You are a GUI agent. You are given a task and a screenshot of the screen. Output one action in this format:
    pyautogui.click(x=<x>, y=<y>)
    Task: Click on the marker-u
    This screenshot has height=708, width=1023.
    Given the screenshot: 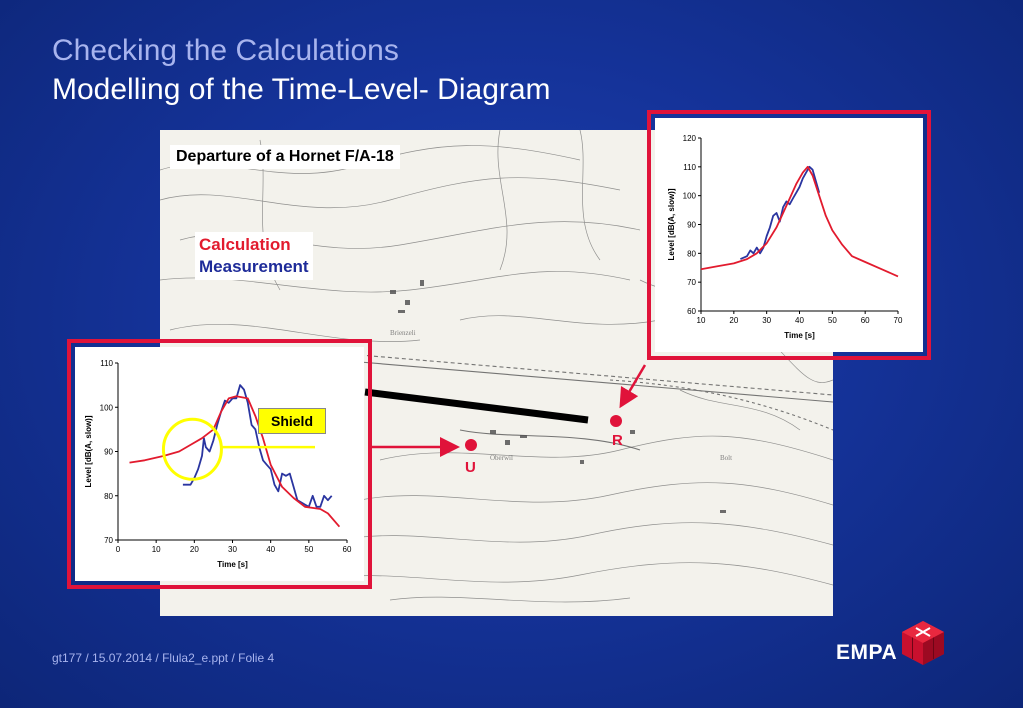 What is the action you would take?
    pyautogui.click(x=471, y=445)
    